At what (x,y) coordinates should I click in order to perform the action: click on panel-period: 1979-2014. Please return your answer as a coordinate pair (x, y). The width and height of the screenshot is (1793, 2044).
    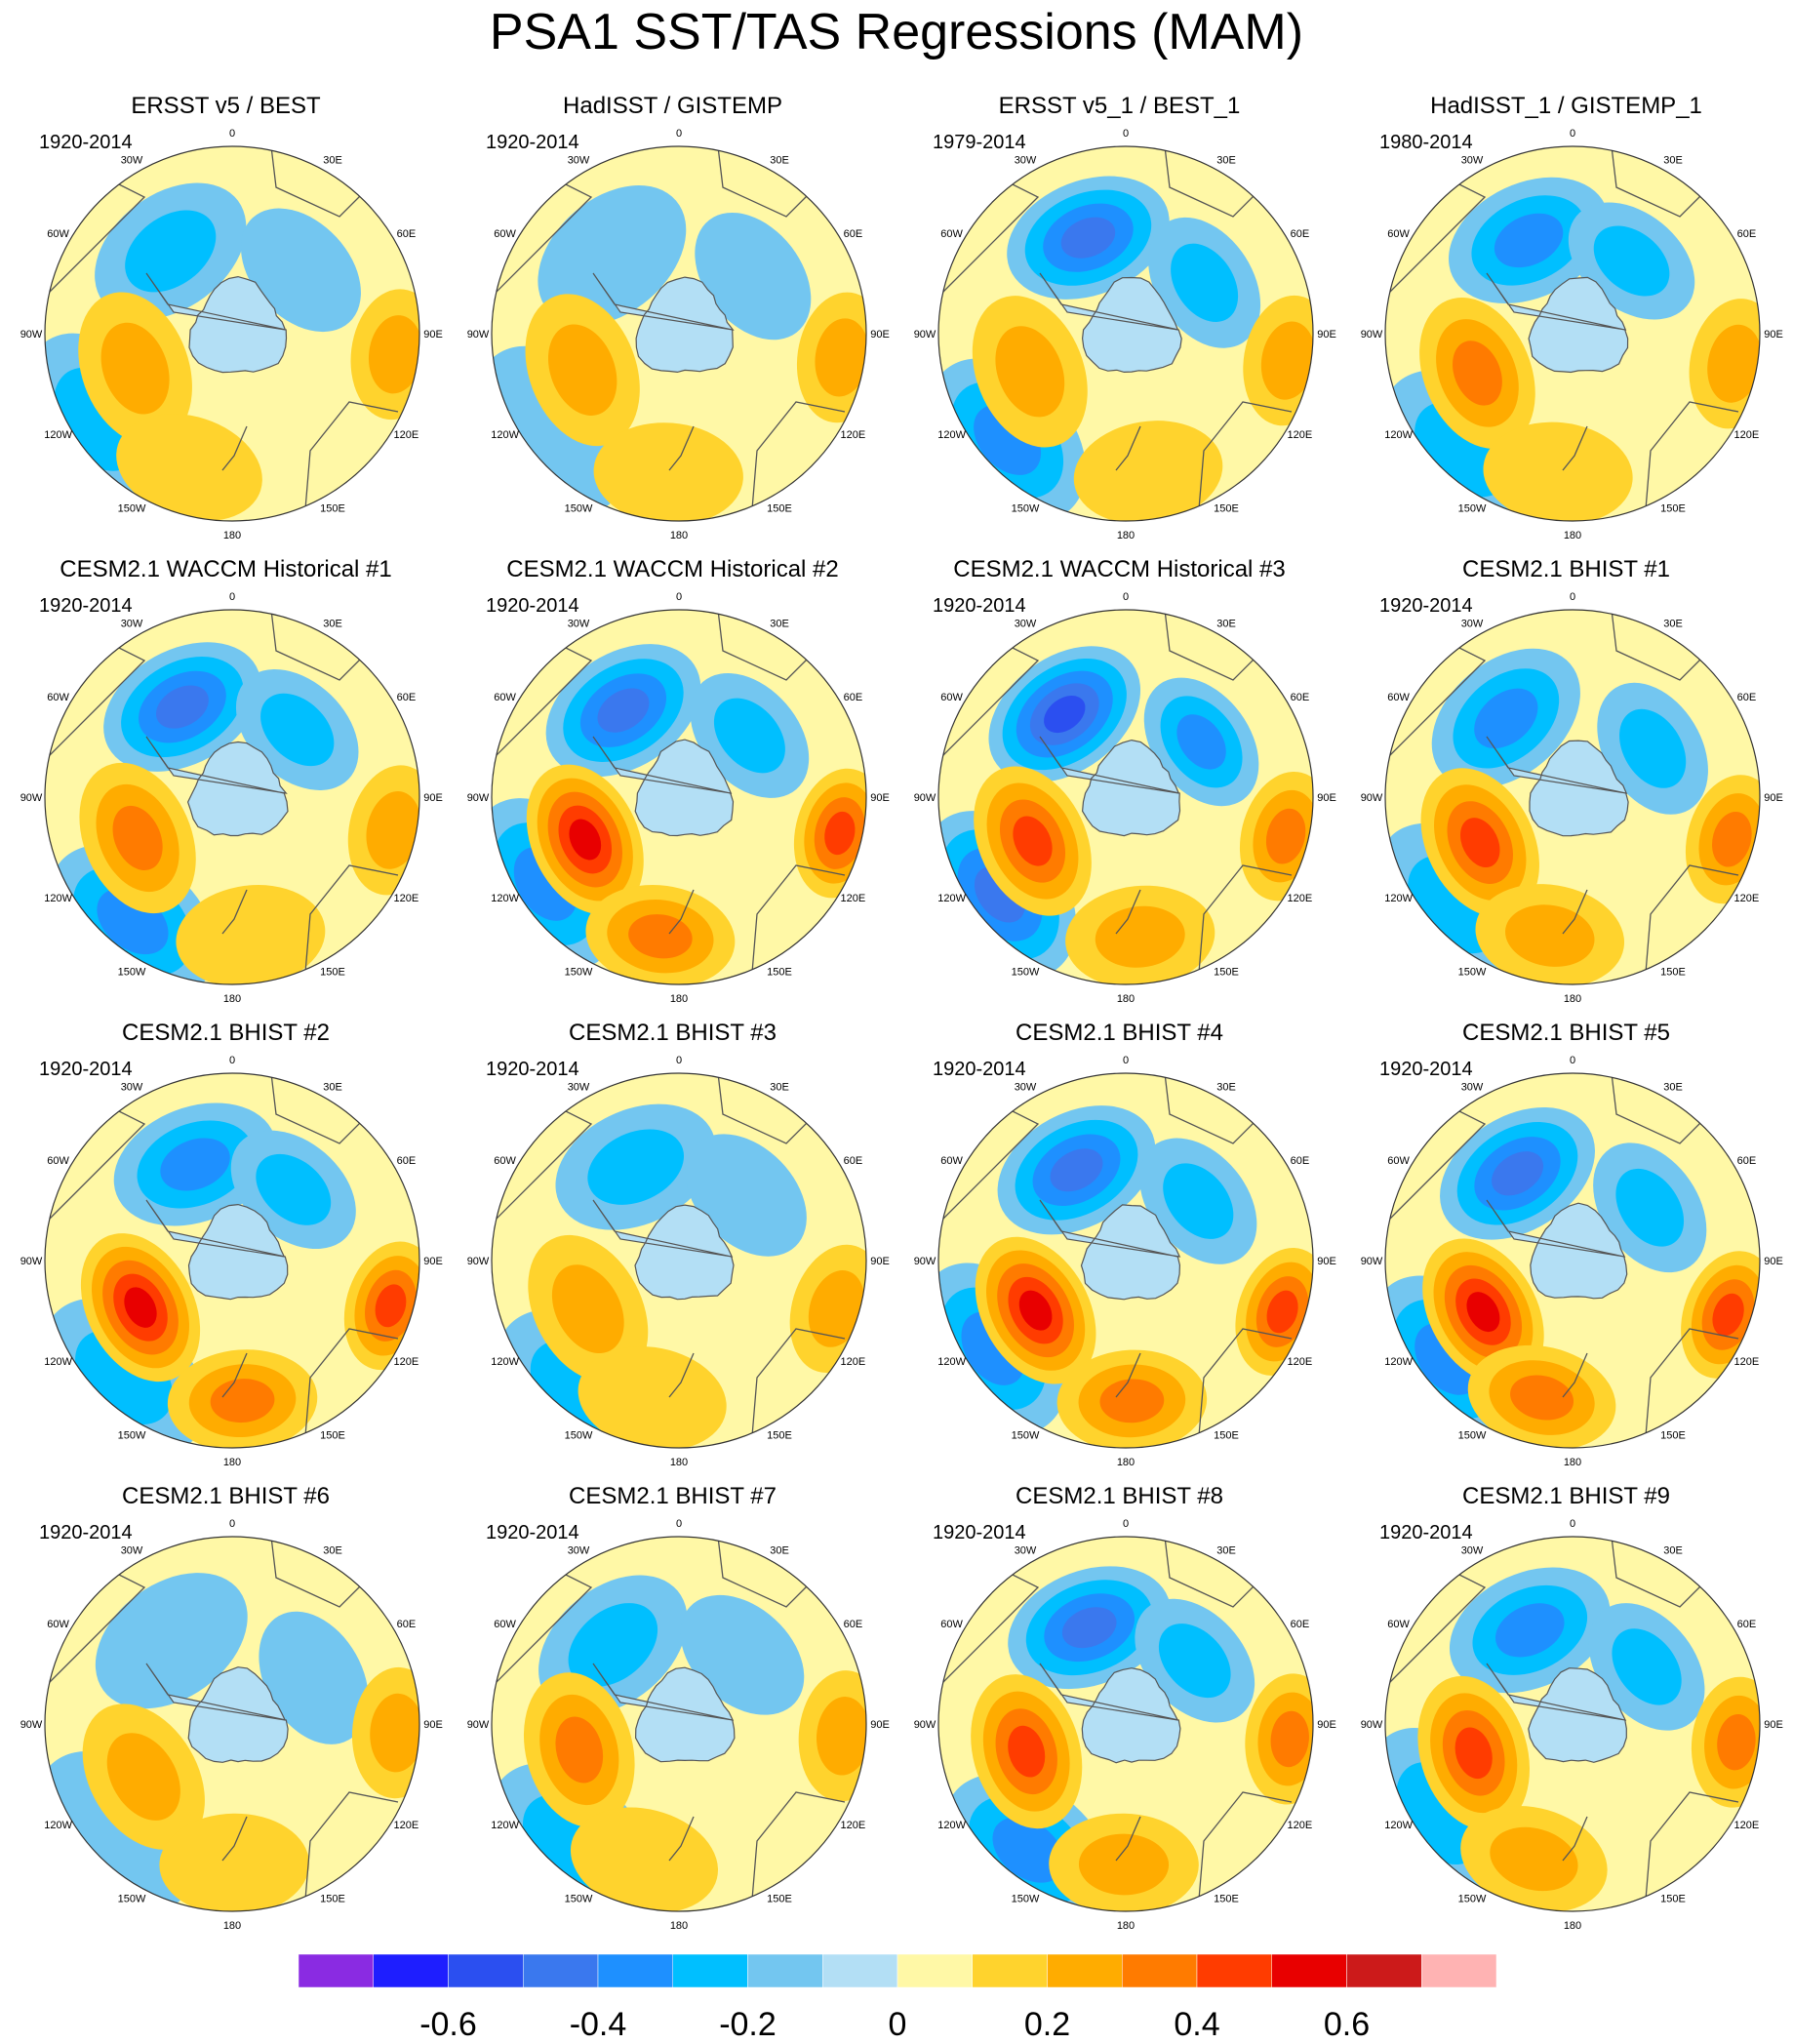
    Looking at the image, I should click on (980, 142).